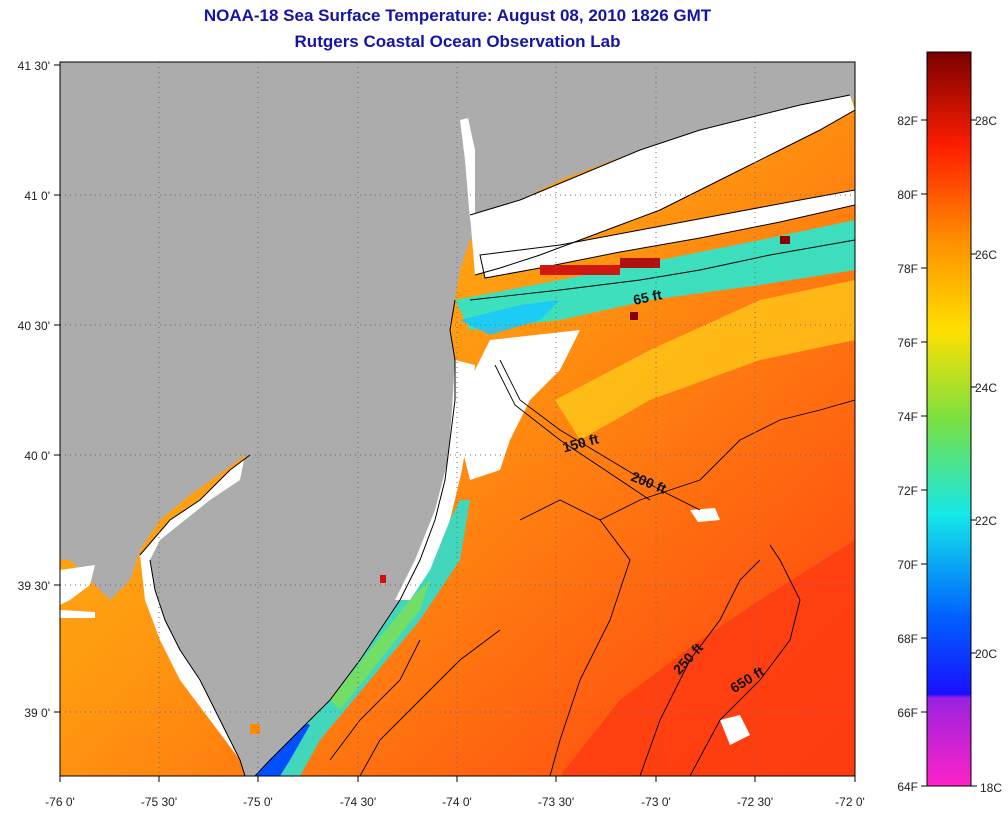 This screenshot has width=1008, height=817. What do you see at coordinates (60, 802) in the screenshot?
I see `lon-label: -76 0'` at bounding box center [60, 802].